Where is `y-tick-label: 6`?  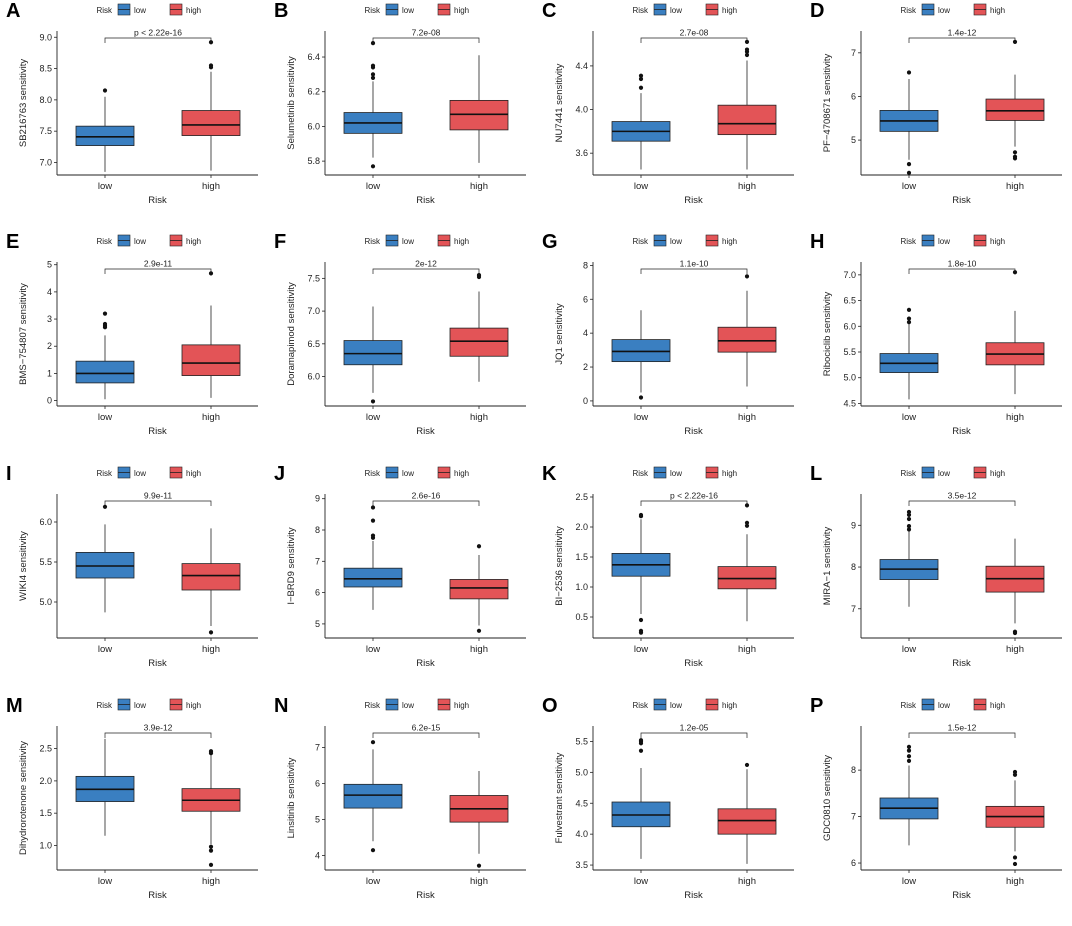
y-tick-label: 6 is located at coordinates (585, 299).